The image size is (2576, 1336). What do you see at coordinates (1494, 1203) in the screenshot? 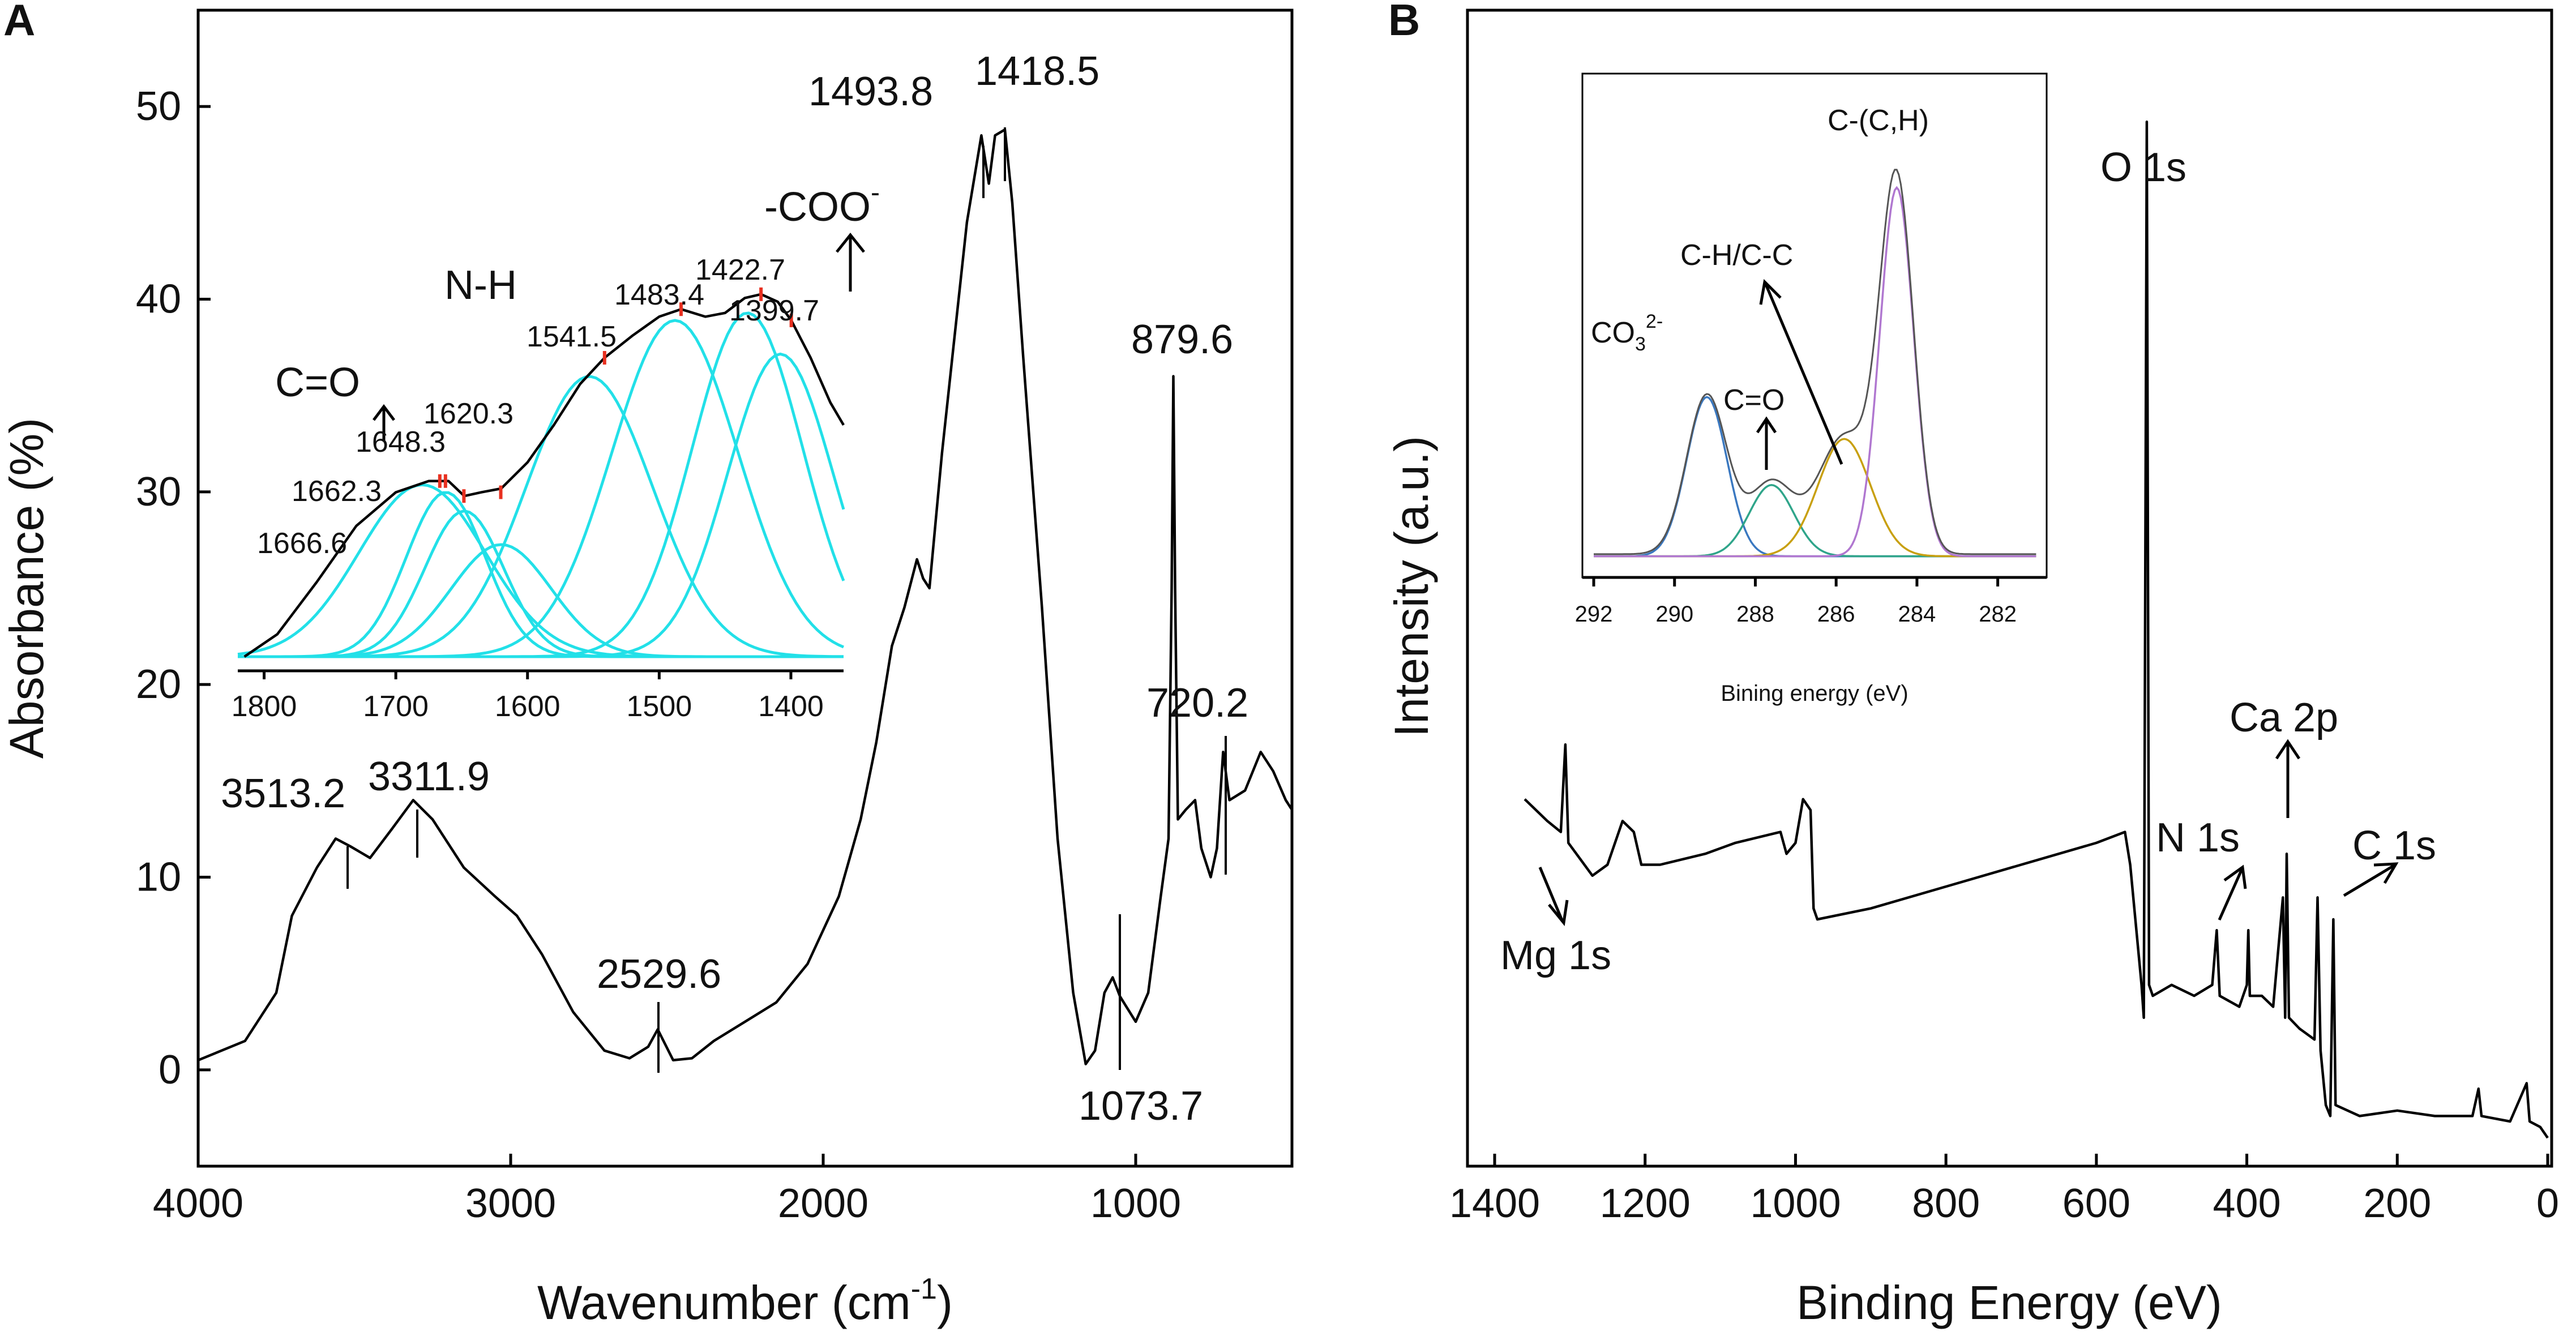
I see `panel-b-x-tick-label: 1400` at bounding box center [1494, 1203].